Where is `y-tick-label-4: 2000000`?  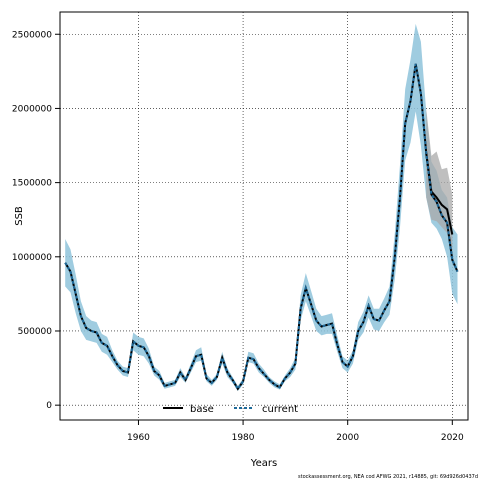
y-tick-label-4: 2000000 is located at coordinates (32, 109).